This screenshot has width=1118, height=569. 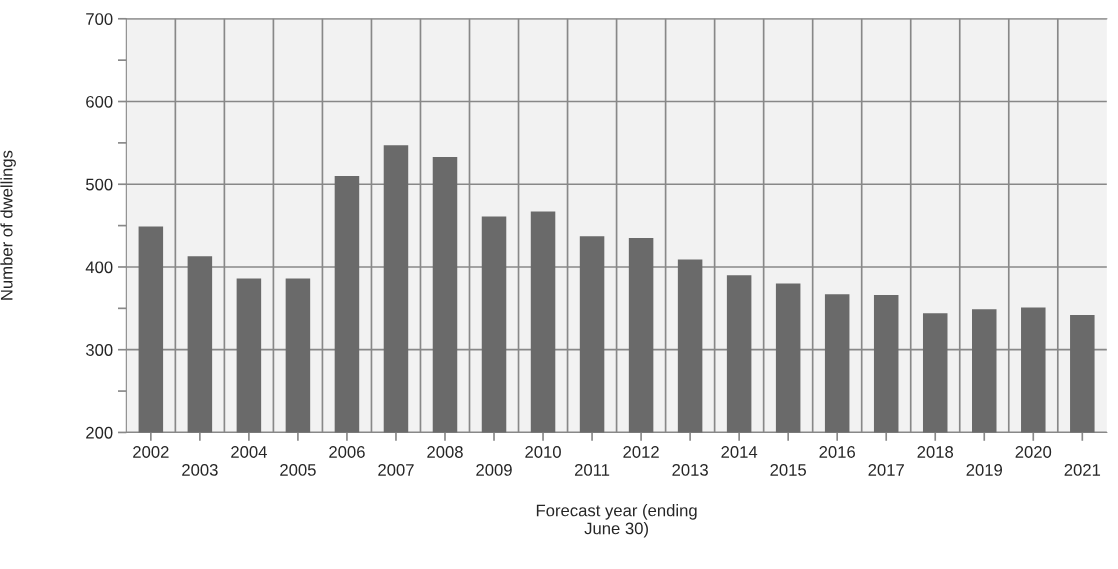 What do you see at coordinates (1033, 452) in the screenshot?
I see `x-tick-label: 2020` at bounding box center [1033, 452].